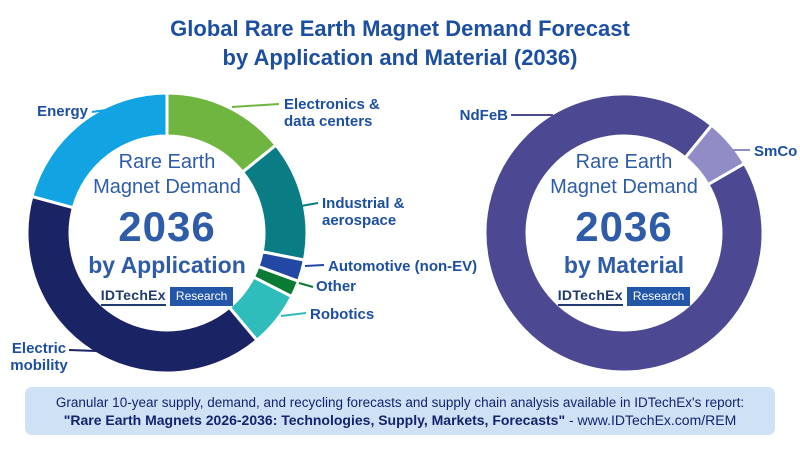 This screenshot has height=450, width=800. What do you see at coordinates (776, 151) in the screenshot?
I see `label-smco: SmCo` at bounding box center [776, 151].